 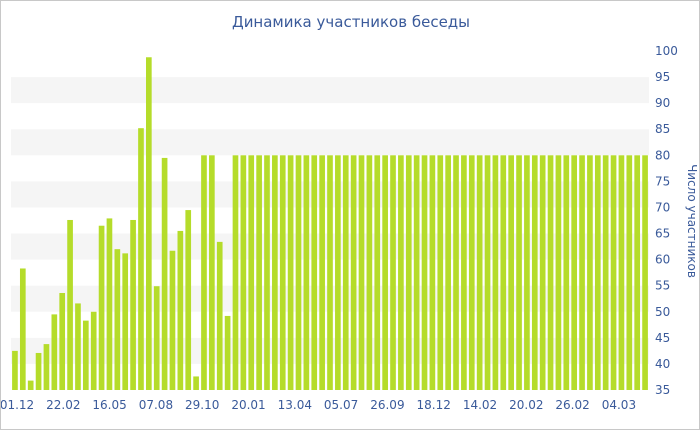 I want to click on y-tick-label: 90, so click(x=662, y=103).